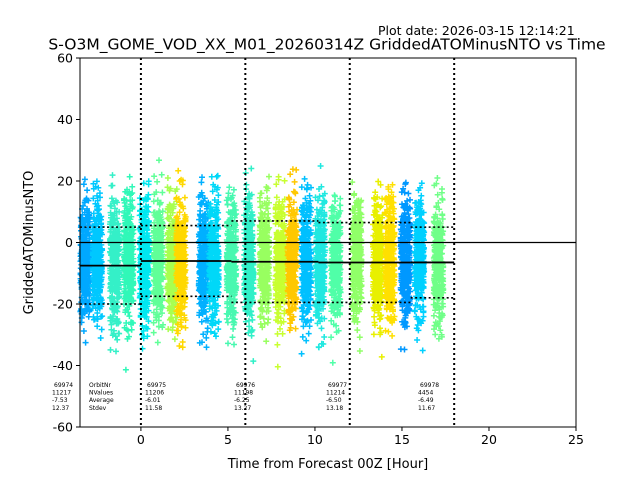 This screenshot has height=480, width=640. I want to click on stat-value-3-2: -6.50, so click(334, 400).